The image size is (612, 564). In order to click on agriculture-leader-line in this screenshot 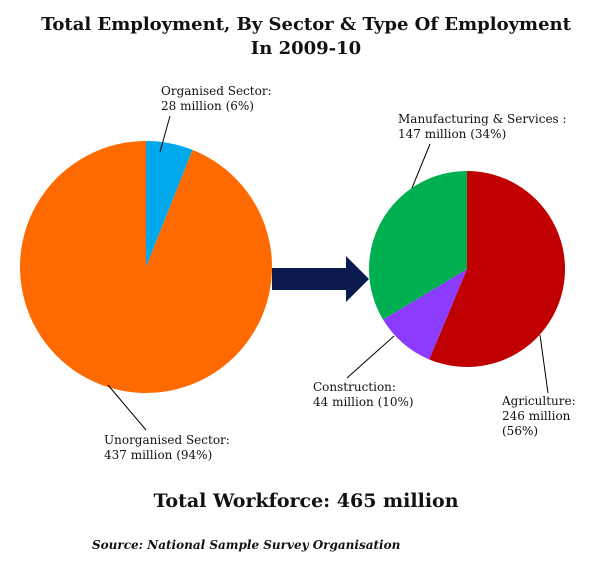, I will do `click(544, 364)`.